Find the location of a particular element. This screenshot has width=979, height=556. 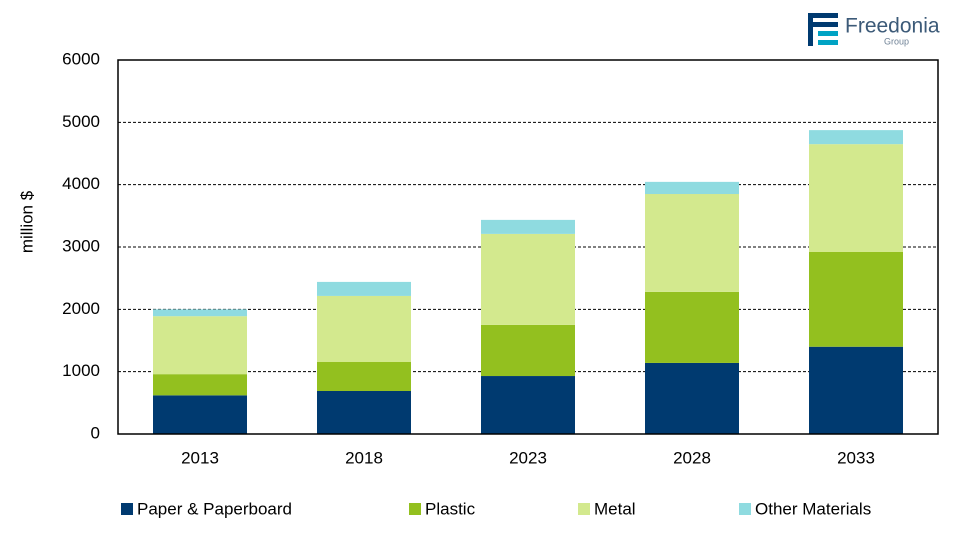

x-tick-label: 2028 is located at coordinates (692, 457).